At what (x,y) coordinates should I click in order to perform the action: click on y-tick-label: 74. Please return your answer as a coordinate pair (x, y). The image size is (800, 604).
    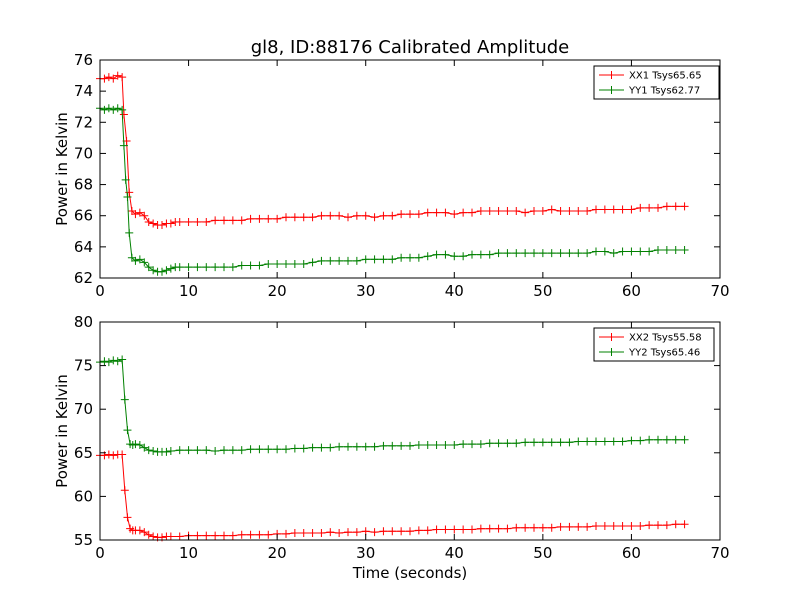
    Looking at the image, I should click on (83, 91).